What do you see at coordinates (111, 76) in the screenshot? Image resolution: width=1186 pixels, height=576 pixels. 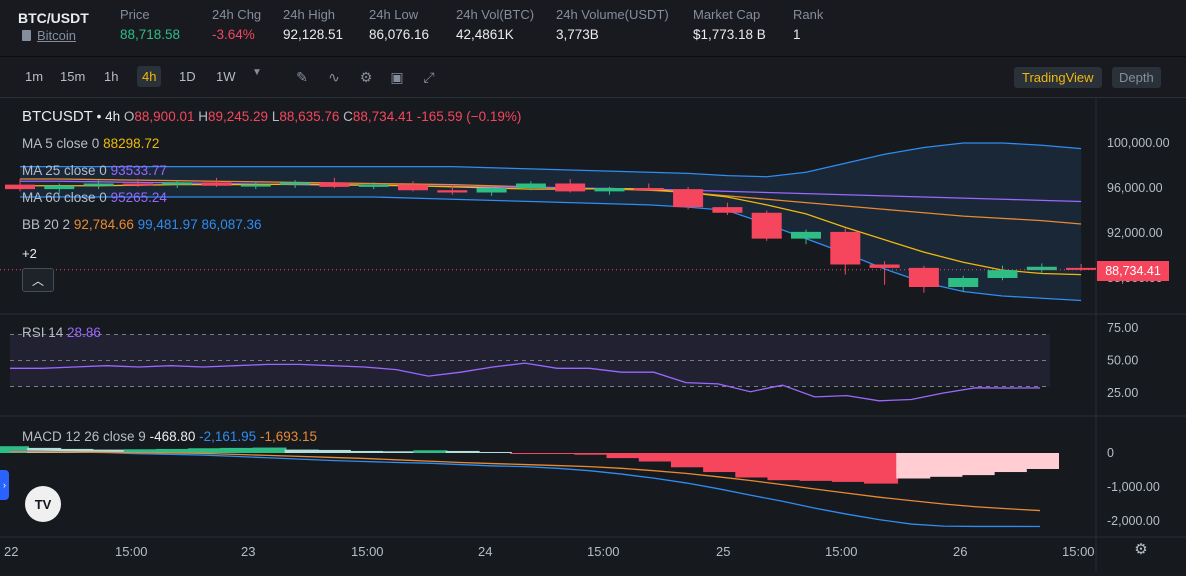 I see `timeframe-1h: 1h` at bounding box center [111, 76].